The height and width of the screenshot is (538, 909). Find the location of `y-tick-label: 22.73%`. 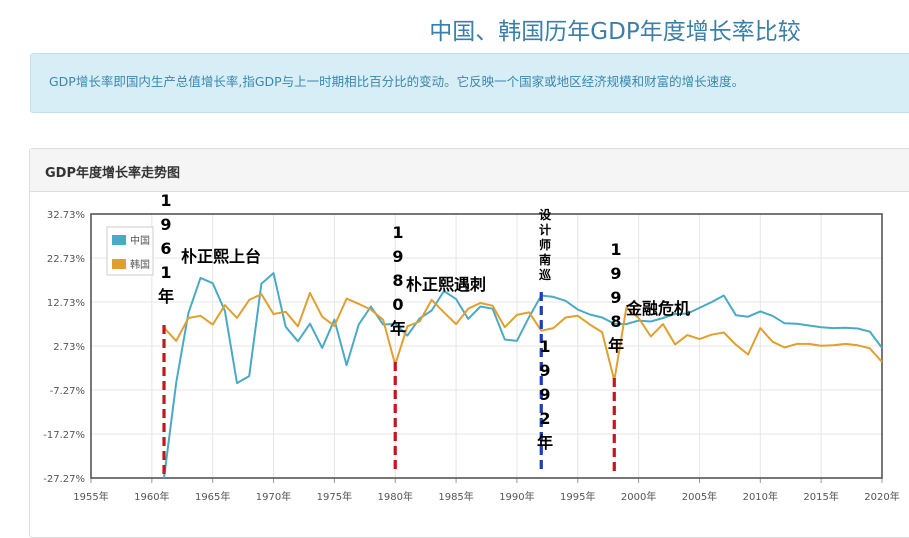

y-tick-label: 22.73% is located at coordinates (66, 259).